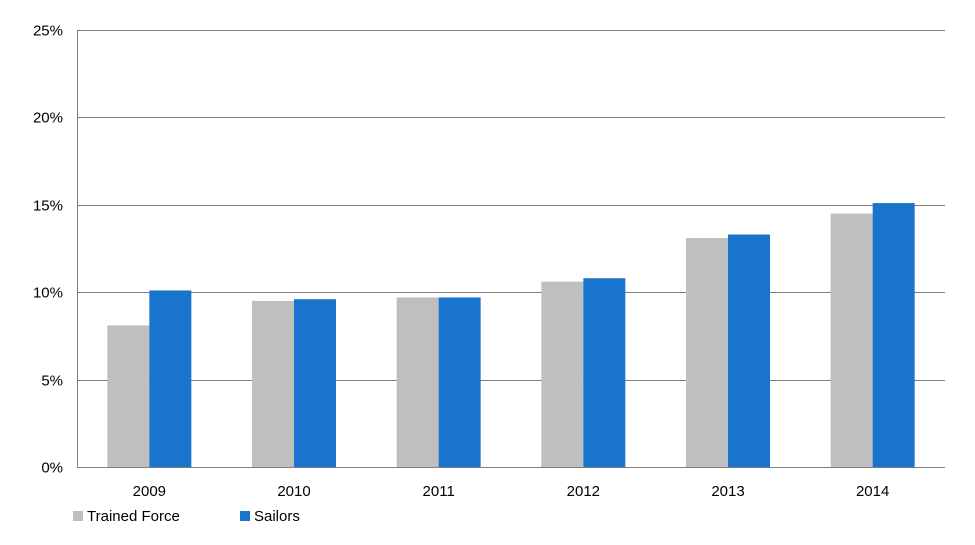 The width and height of the screenshot is (975, 545). Describe the element at coordinates (48, 118) in the screenshot. I see `y-tick-label: 20%` at that location.